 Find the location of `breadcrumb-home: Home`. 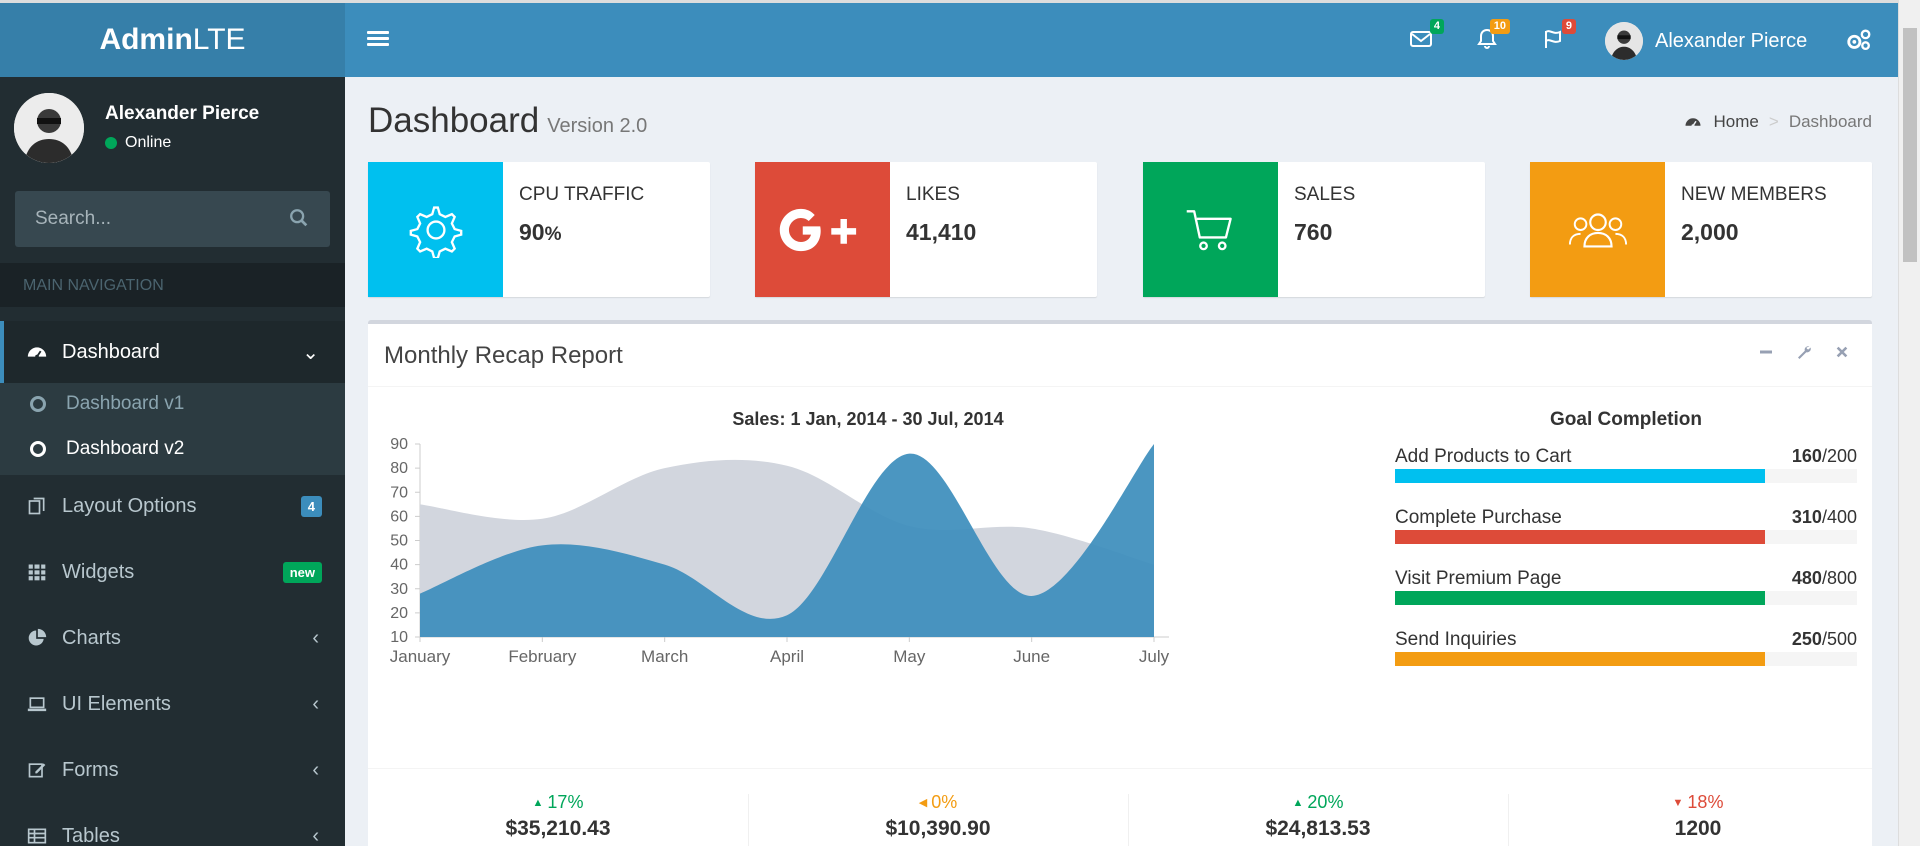

breadcrumb-home: Home is located at coordinates (1736, 121).